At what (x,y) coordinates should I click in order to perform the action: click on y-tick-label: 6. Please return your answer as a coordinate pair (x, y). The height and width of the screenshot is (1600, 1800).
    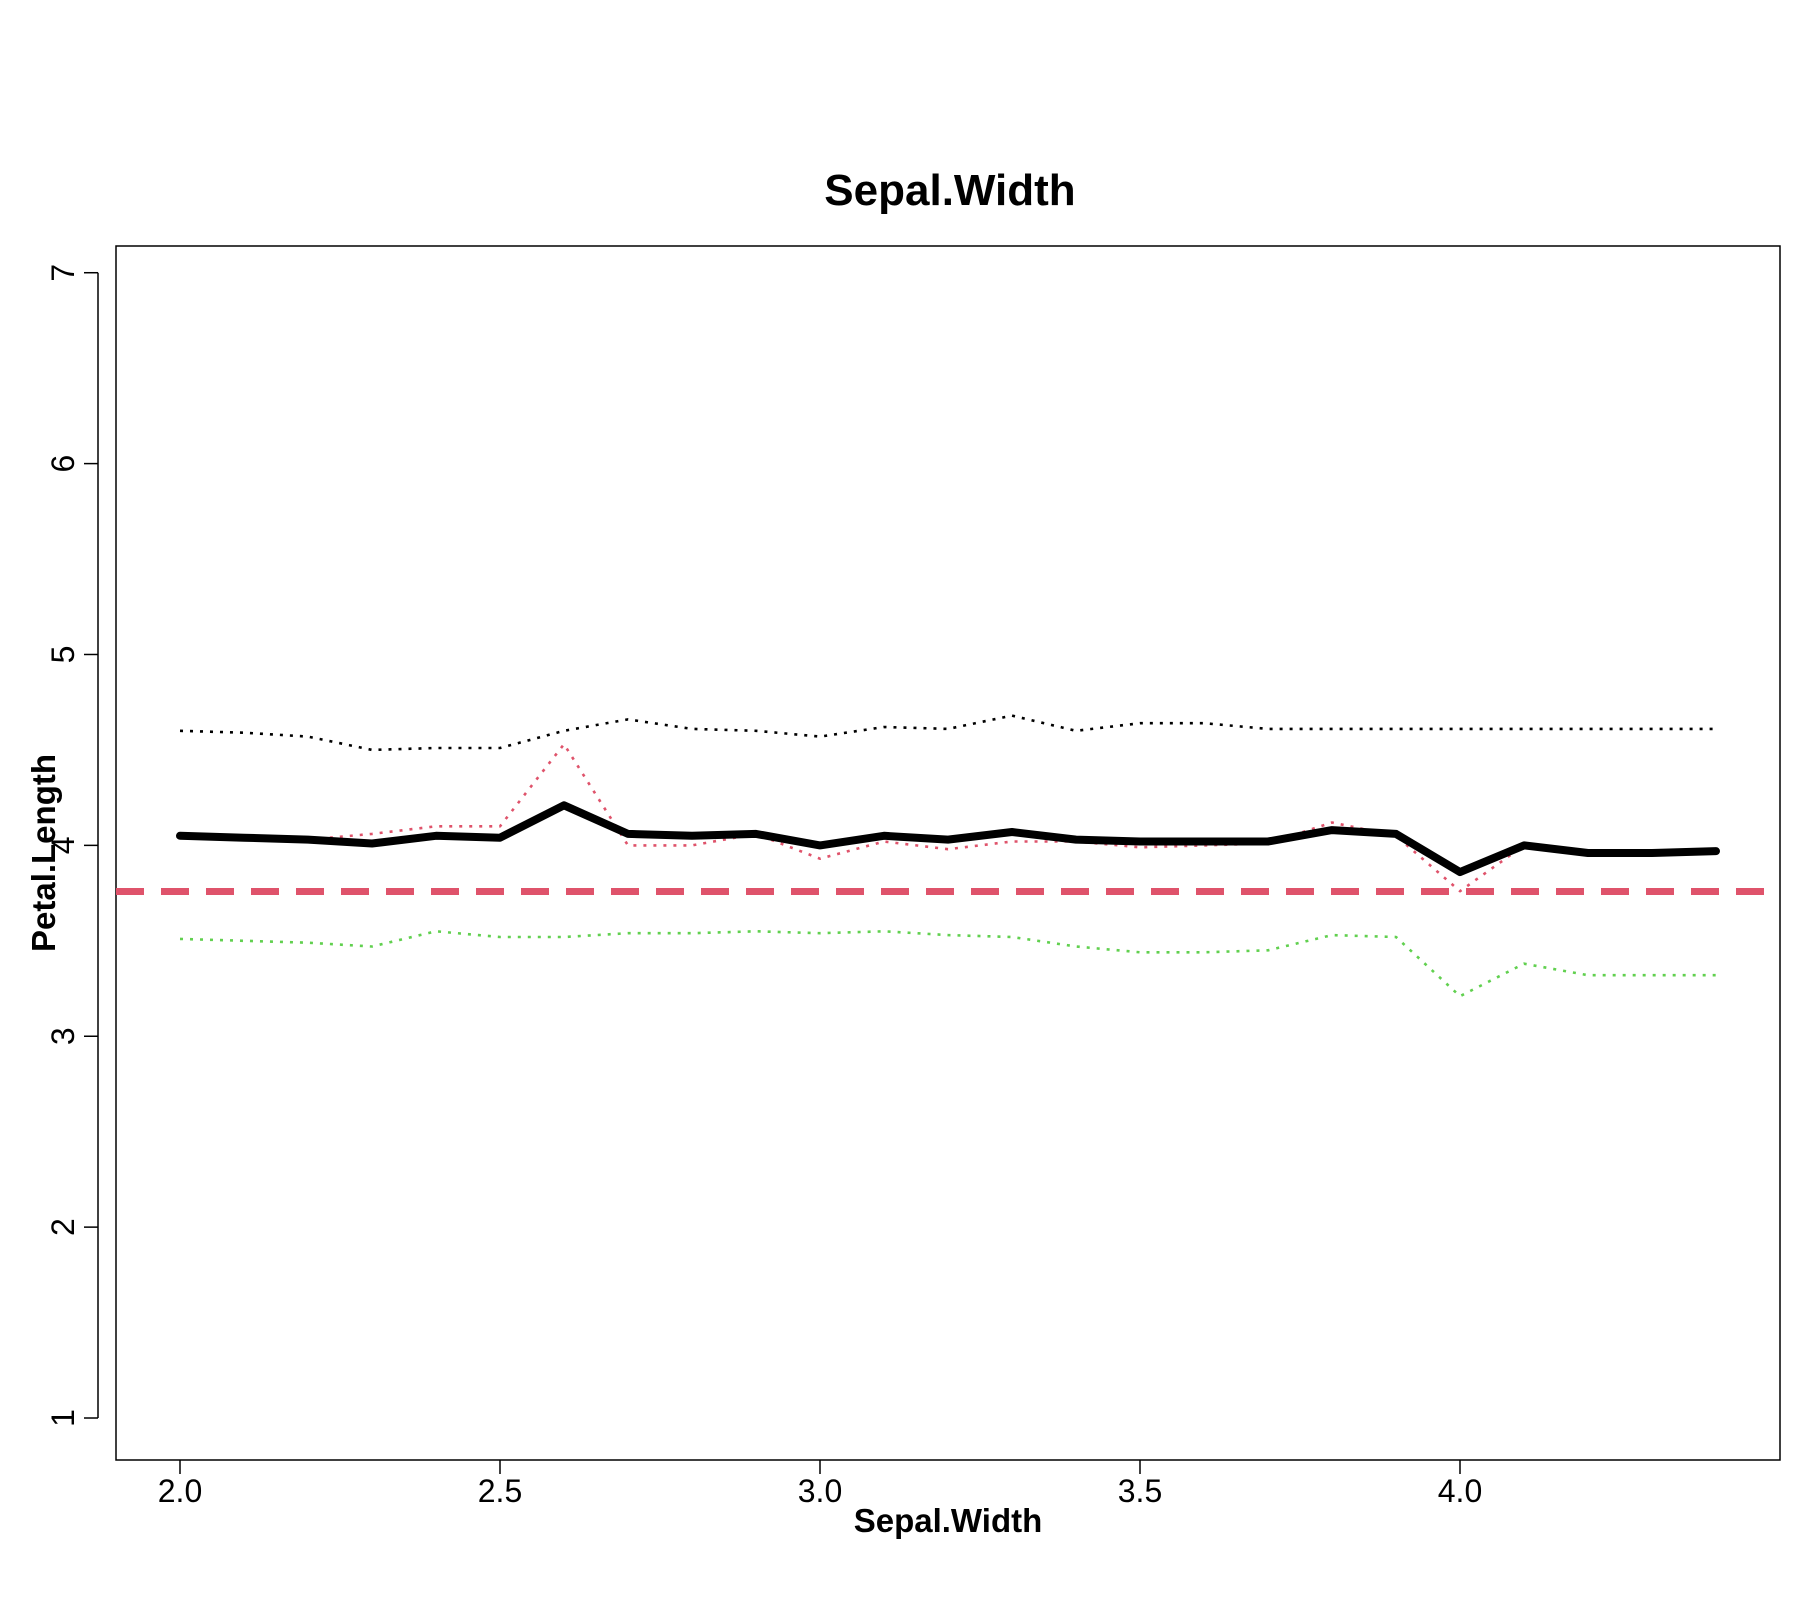
    Looking at the image, I should click on (63, 464).